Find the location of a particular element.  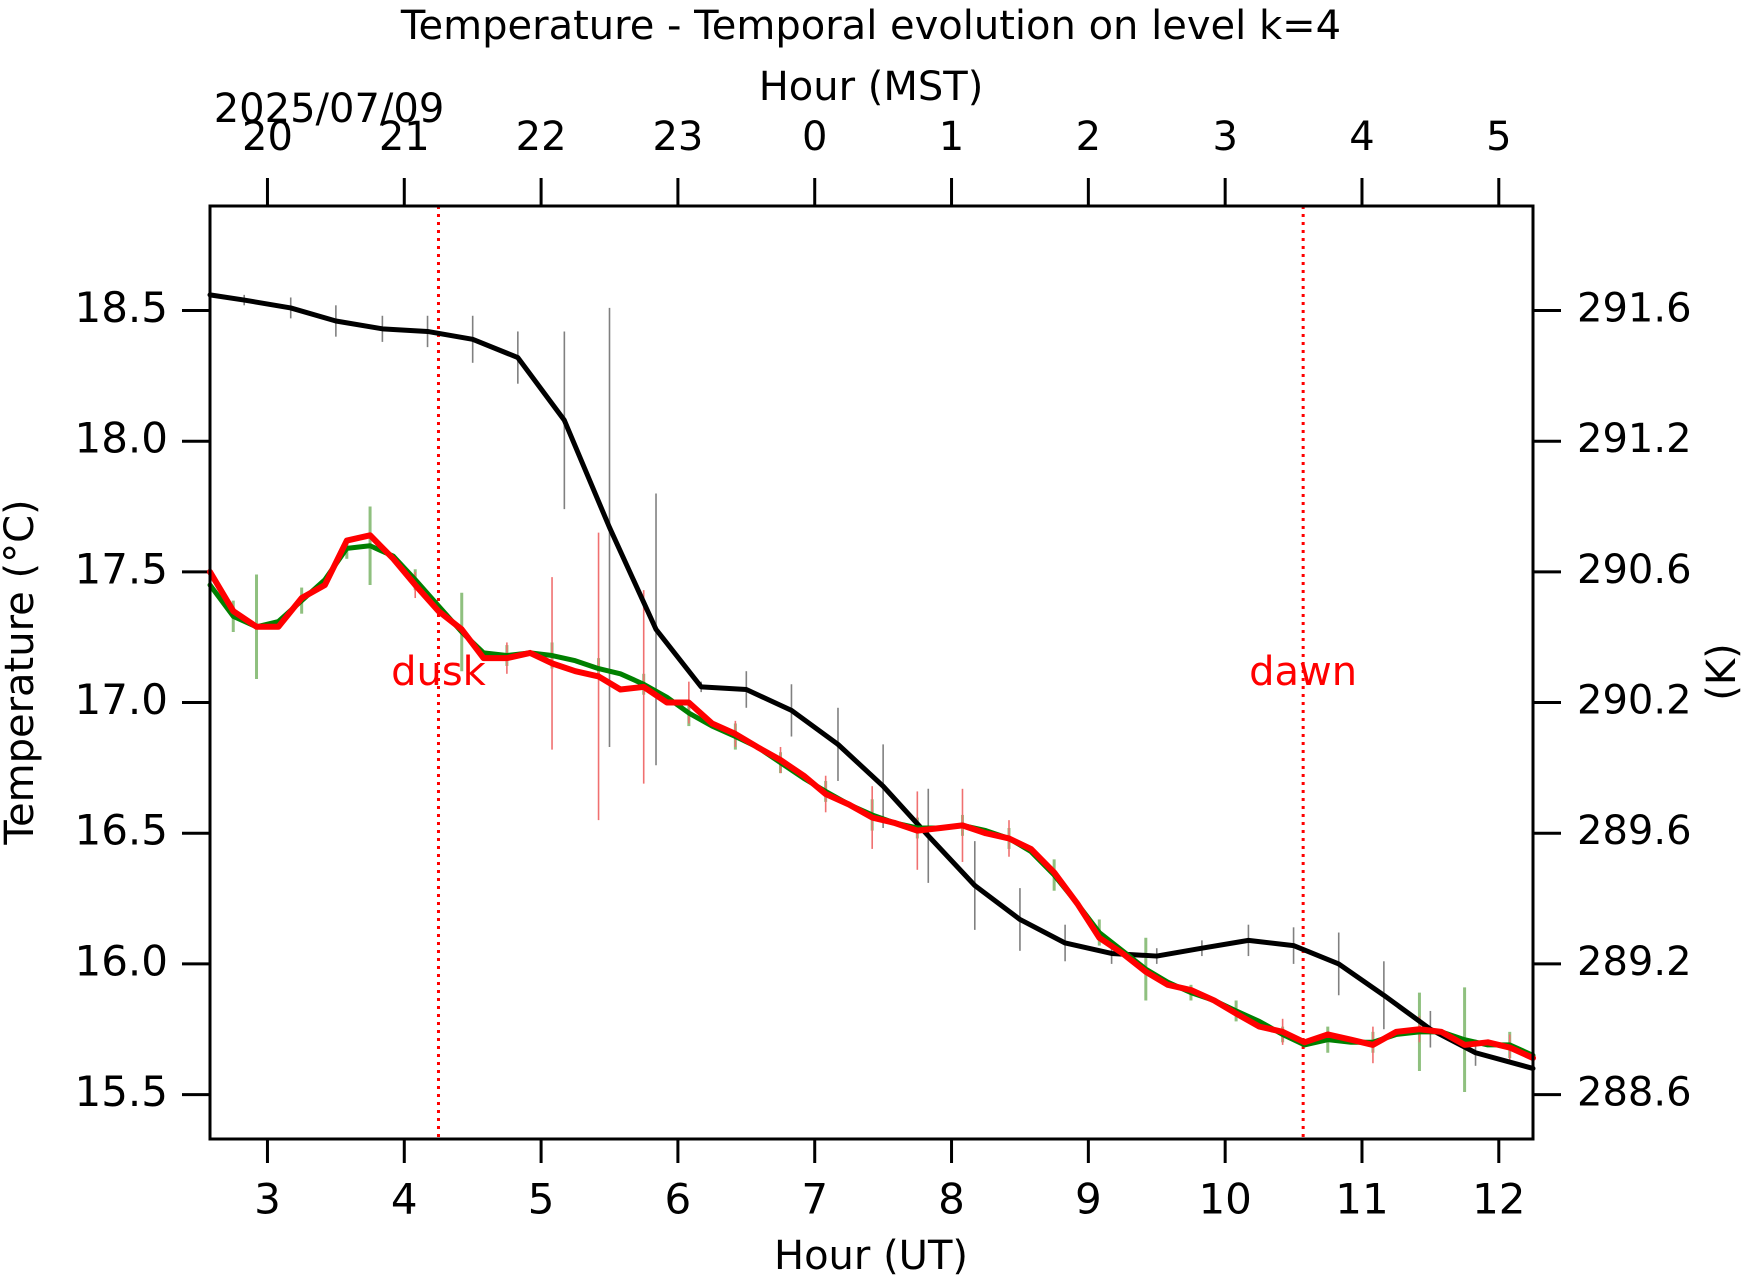

y-tick-label: 16.5 is located at coordinates (121, 830).